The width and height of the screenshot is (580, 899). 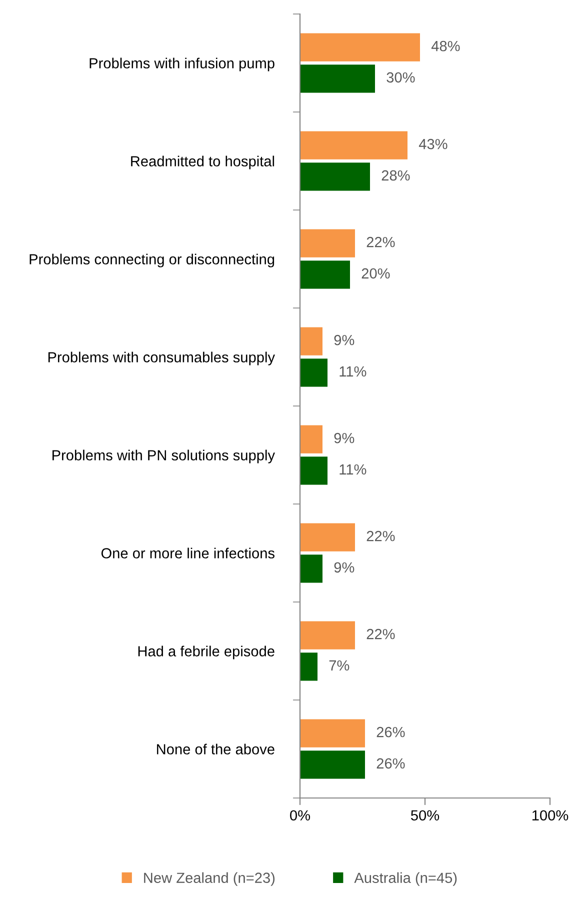 I want to click on x-tick-label: 100%, so click(x=550, y=815).